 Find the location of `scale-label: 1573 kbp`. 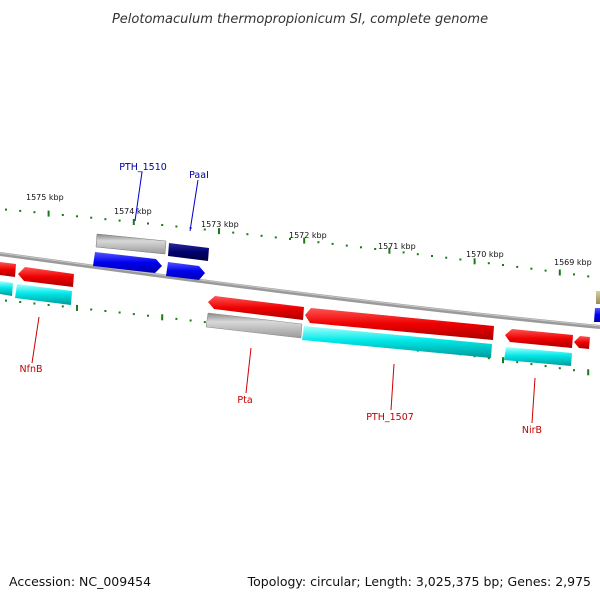

scale-label: 1573 kbp is located at coordinates (220, 224).